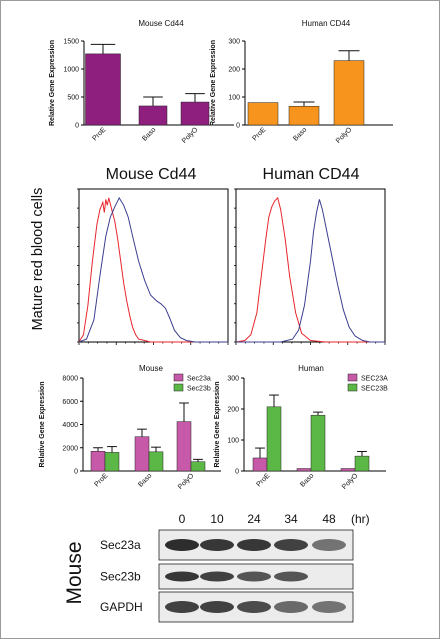  I want to click on timepoint-label: 10, so click(217, 519).